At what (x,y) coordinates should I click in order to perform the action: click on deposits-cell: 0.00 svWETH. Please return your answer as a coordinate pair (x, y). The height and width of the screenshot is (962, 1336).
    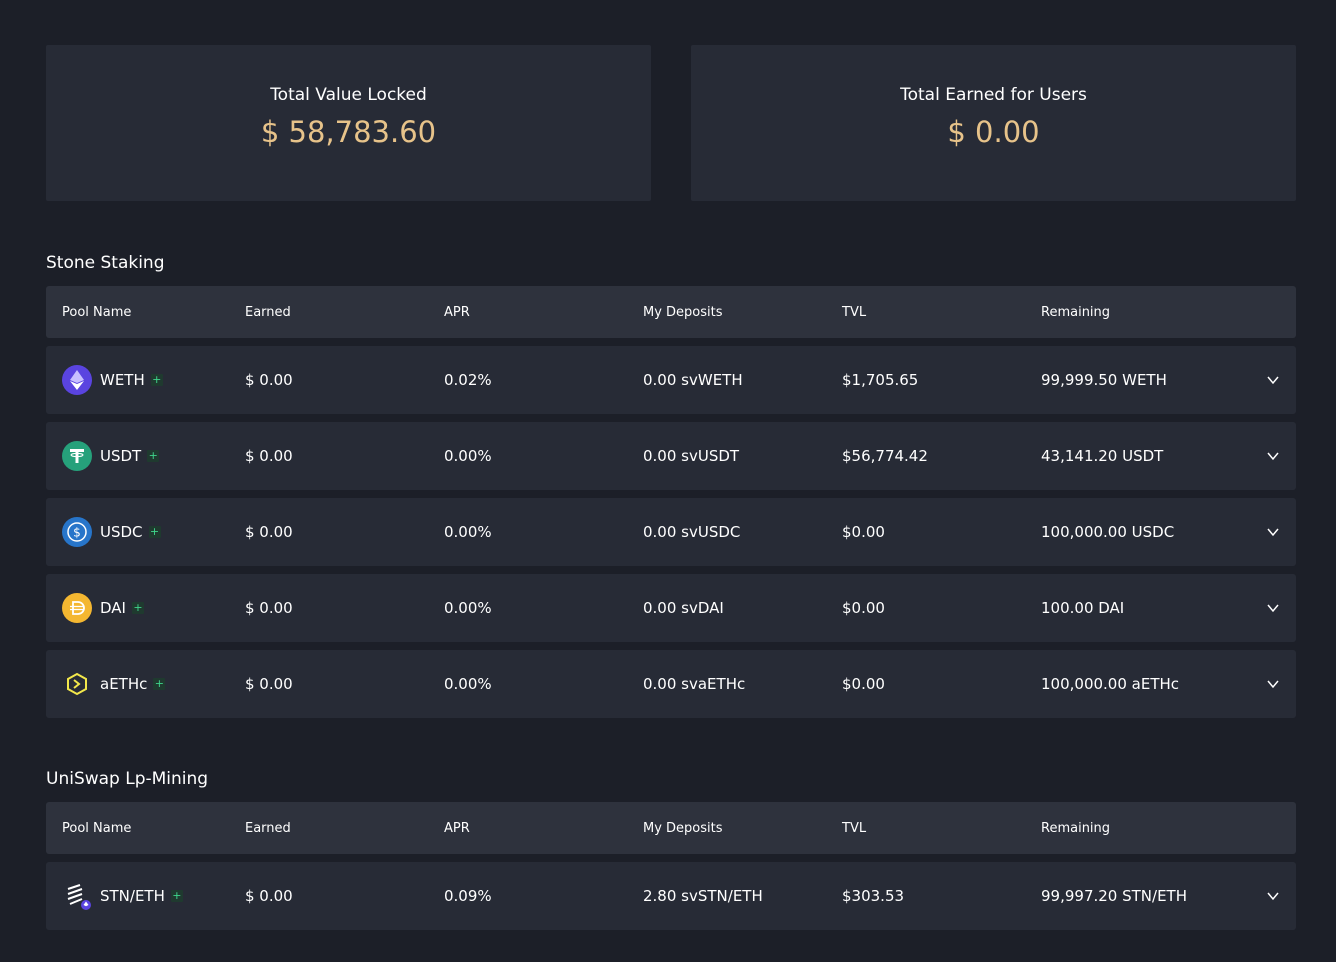
    Looking at the image, I should click on (693, 380).